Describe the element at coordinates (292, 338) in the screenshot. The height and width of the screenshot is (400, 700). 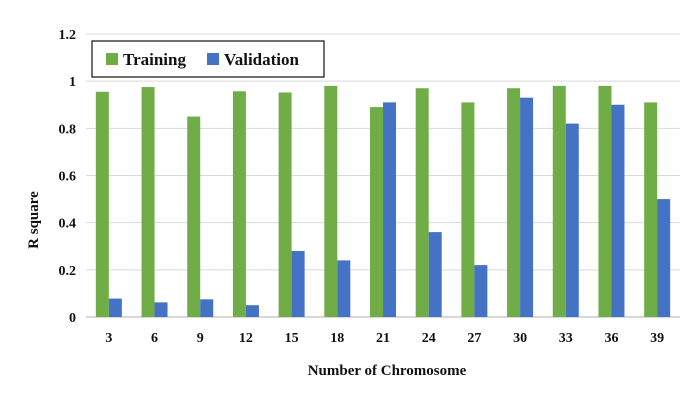
I see `x-tick-label-15: 15` at that location.